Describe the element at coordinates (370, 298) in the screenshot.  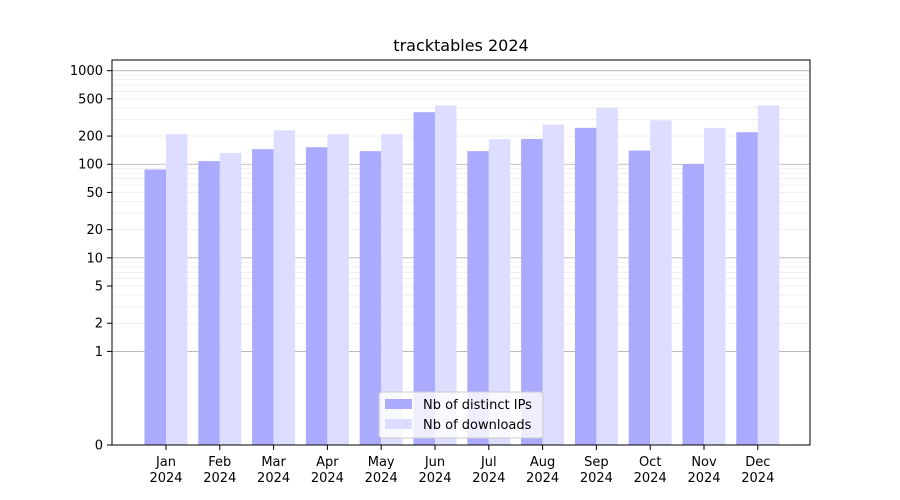
I see `bar-distinct-ips-may` at that location.